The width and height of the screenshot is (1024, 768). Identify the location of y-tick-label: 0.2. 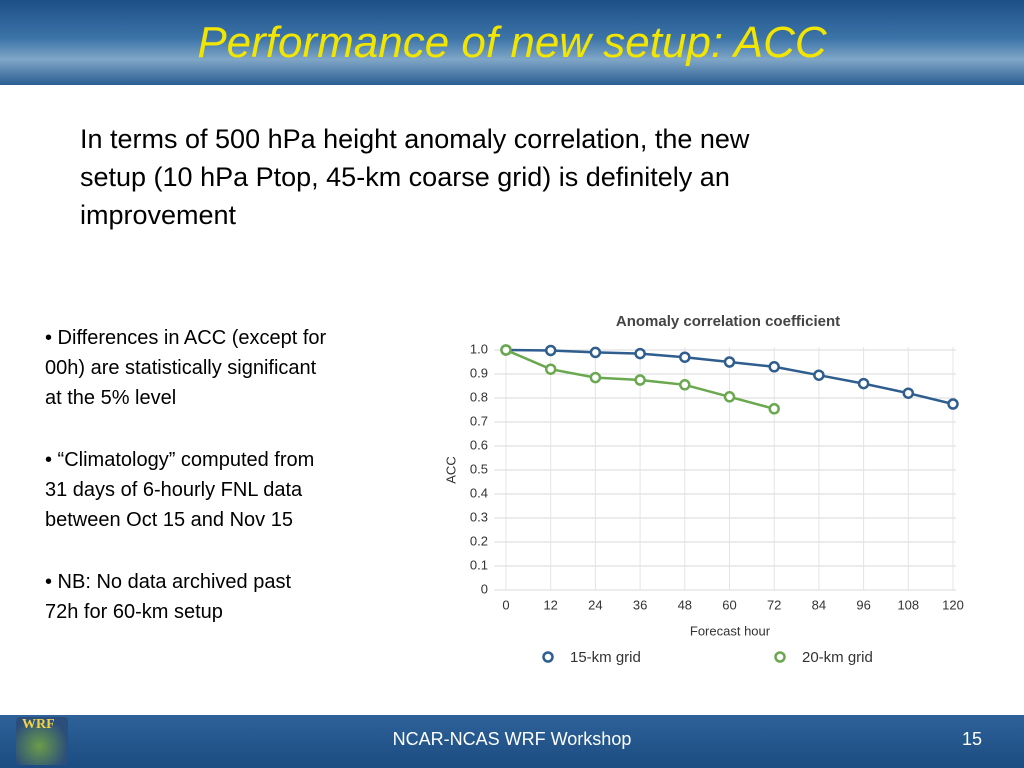
(479, 540).